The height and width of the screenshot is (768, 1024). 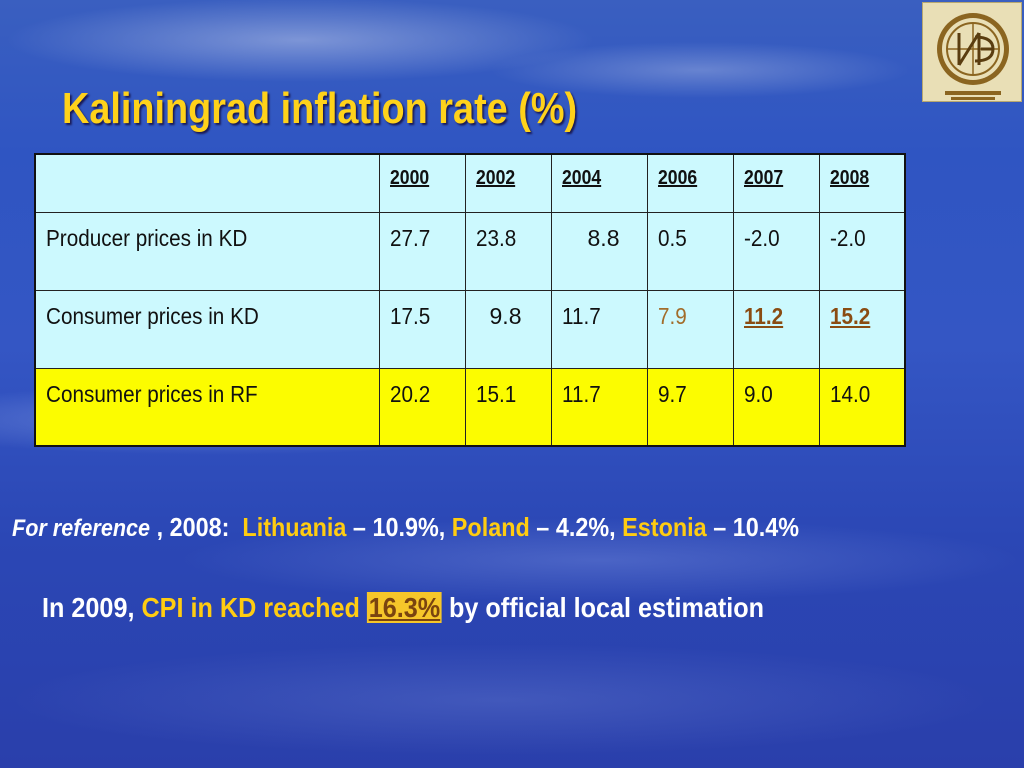 I want to click on row-label: Consumer prices in KD, so click(x=207, y=329).